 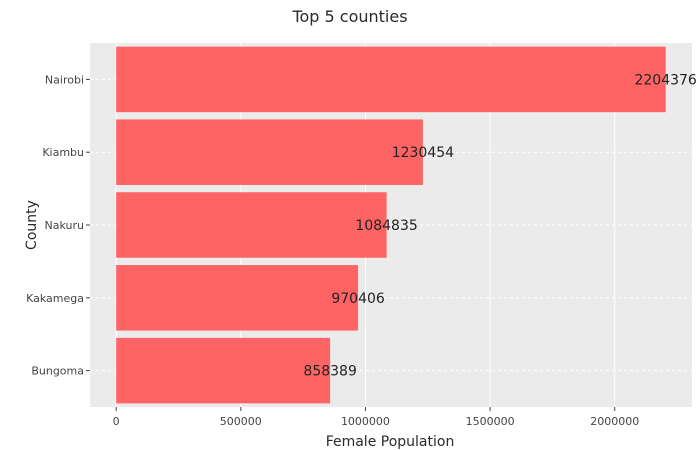 What do you see at coordinates (64, 79) in the screenshot?
I see `y-tick-label: Nairobi` at bounding box center [64, 79].